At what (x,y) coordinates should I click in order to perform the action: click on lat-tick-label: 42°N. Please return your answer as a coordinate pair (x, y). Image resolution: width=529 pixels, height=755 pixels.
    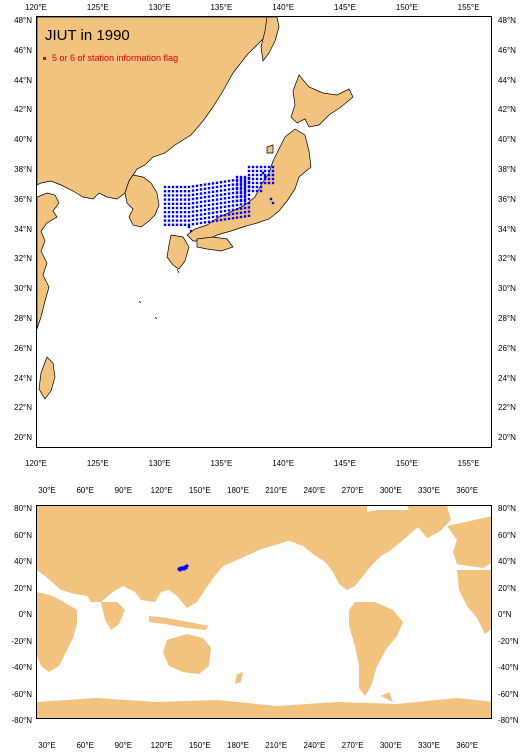
    Looking at the image, I should click on (23, 110).